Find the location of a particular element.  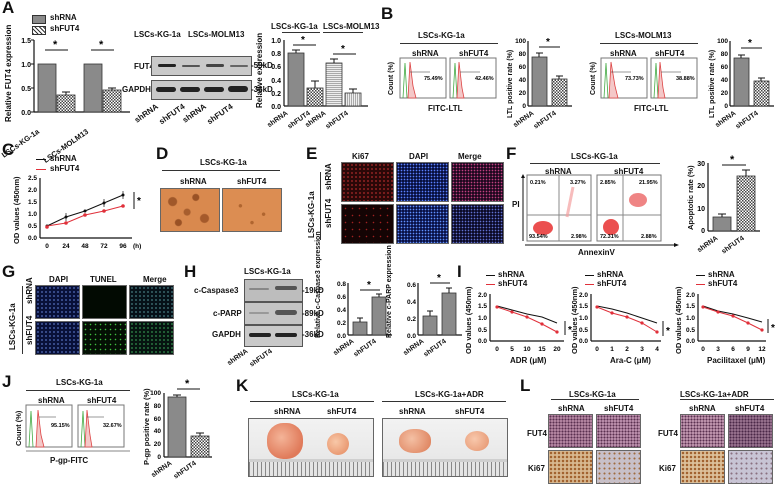

image-ki67-shrna is located at coordinates (367, 182).